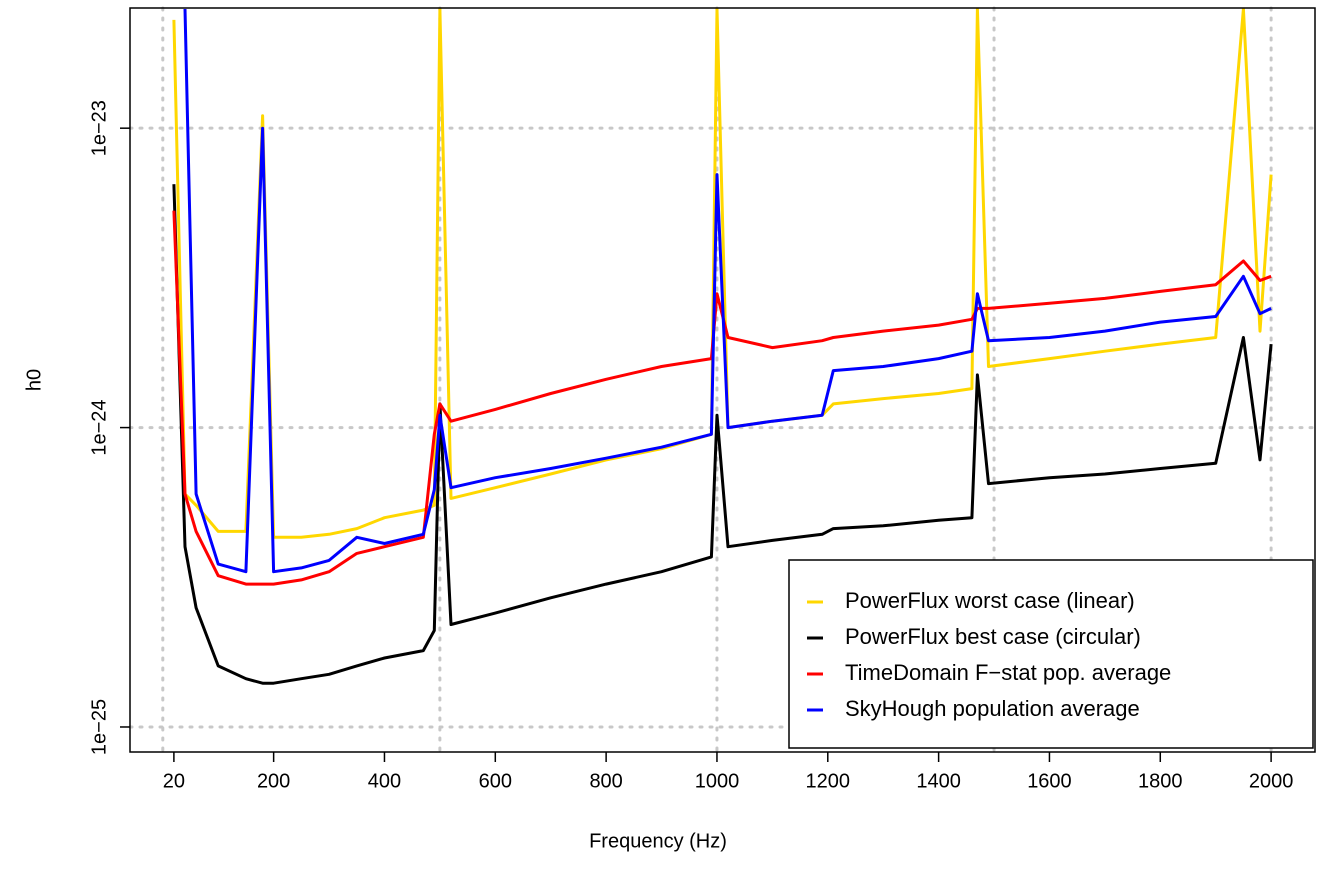  Describe the element at coordinates (658, 841) in the screenshot. I see `x-axis-label: Frequency (Hz)` at that location.